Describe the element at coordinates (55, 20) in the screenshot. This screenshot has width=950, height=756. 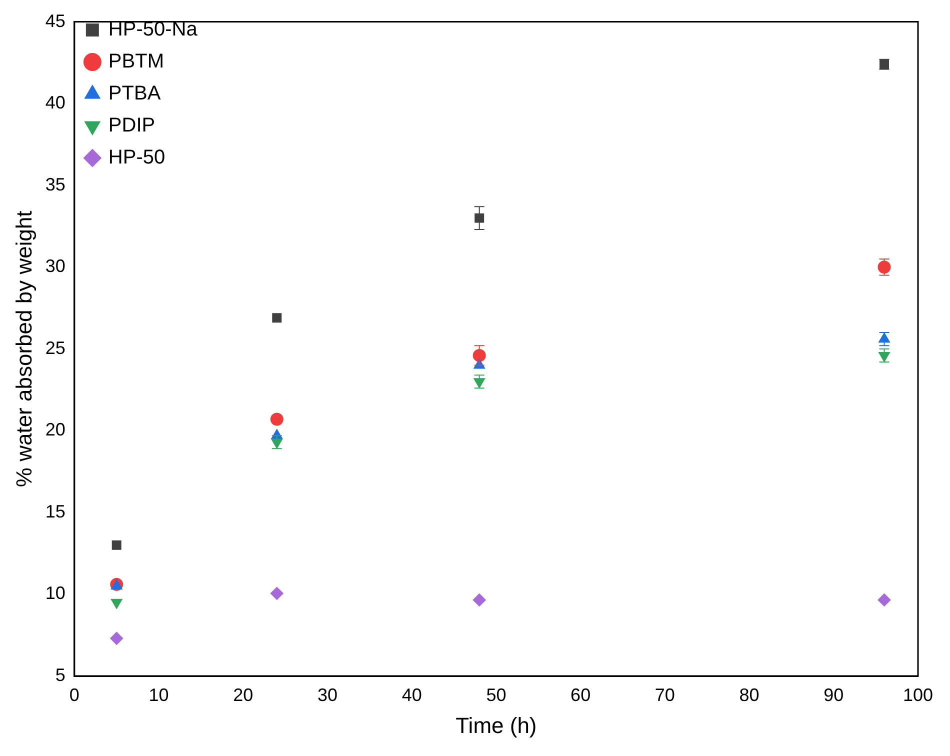
I see `y-tick-label: 45` at that location.